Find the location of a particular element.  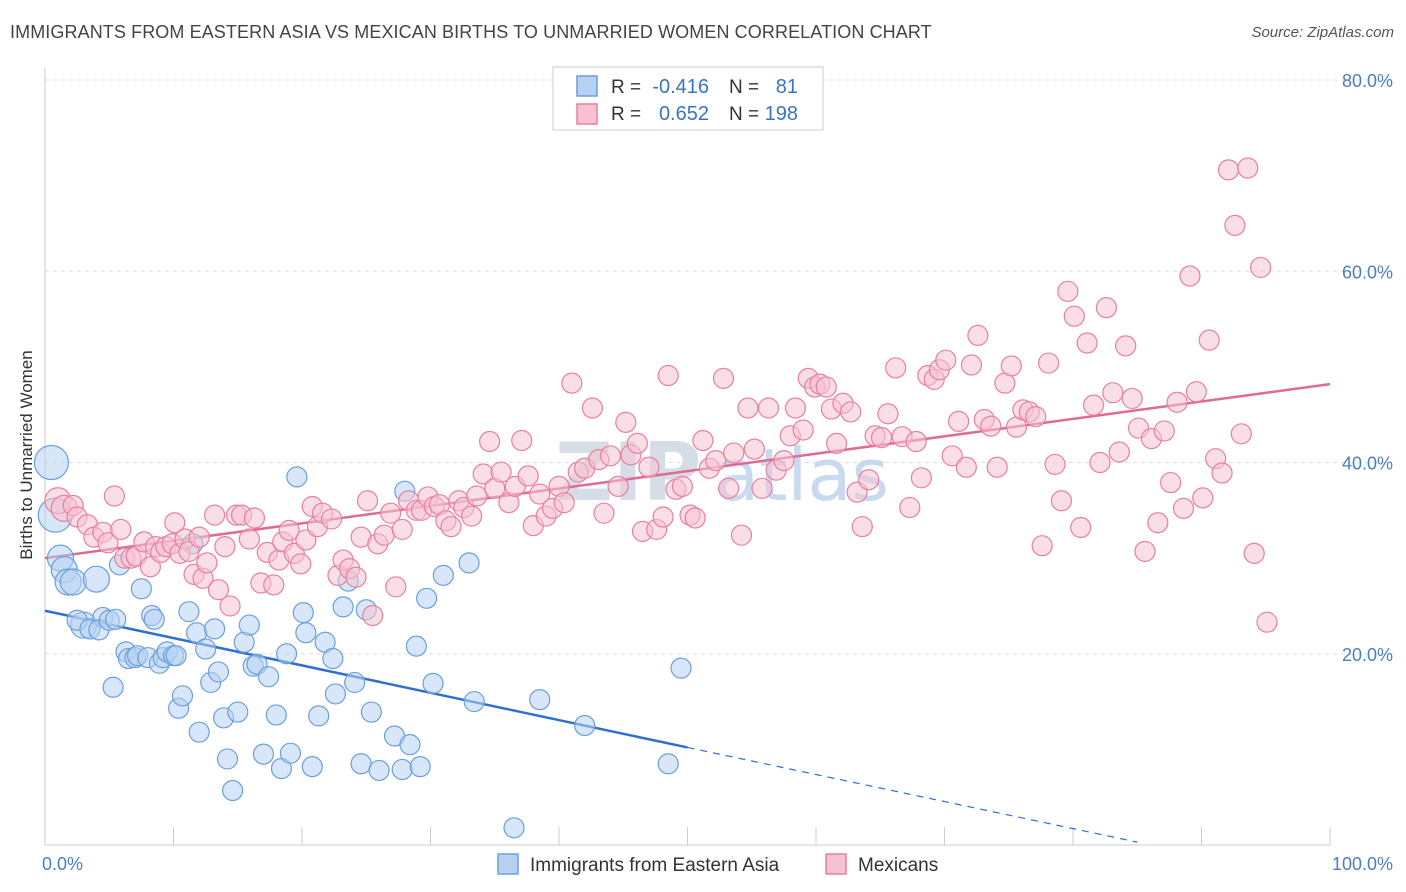

legend-swatch-pink is located at coordinates (587, 114).